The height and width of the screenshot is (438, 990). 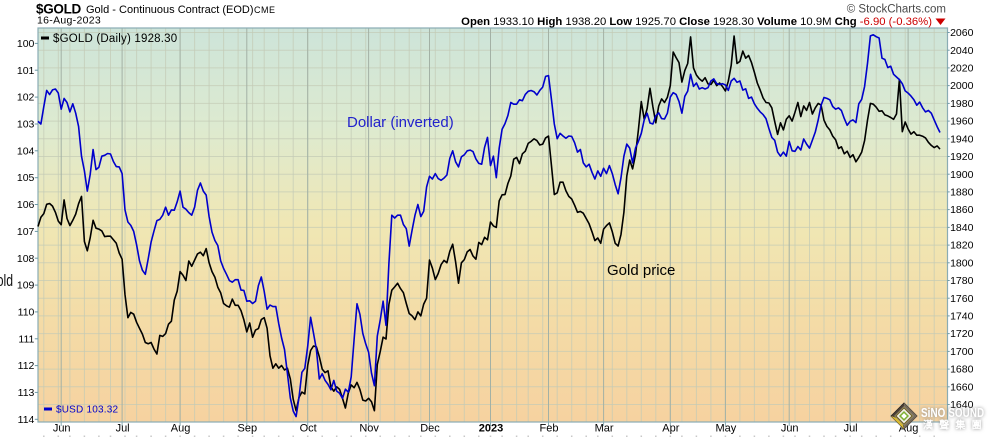 What do you see at coordinates (962, 51) in the screenshot?
I see `svg-text: 2040` at bounding box center [962, 51].